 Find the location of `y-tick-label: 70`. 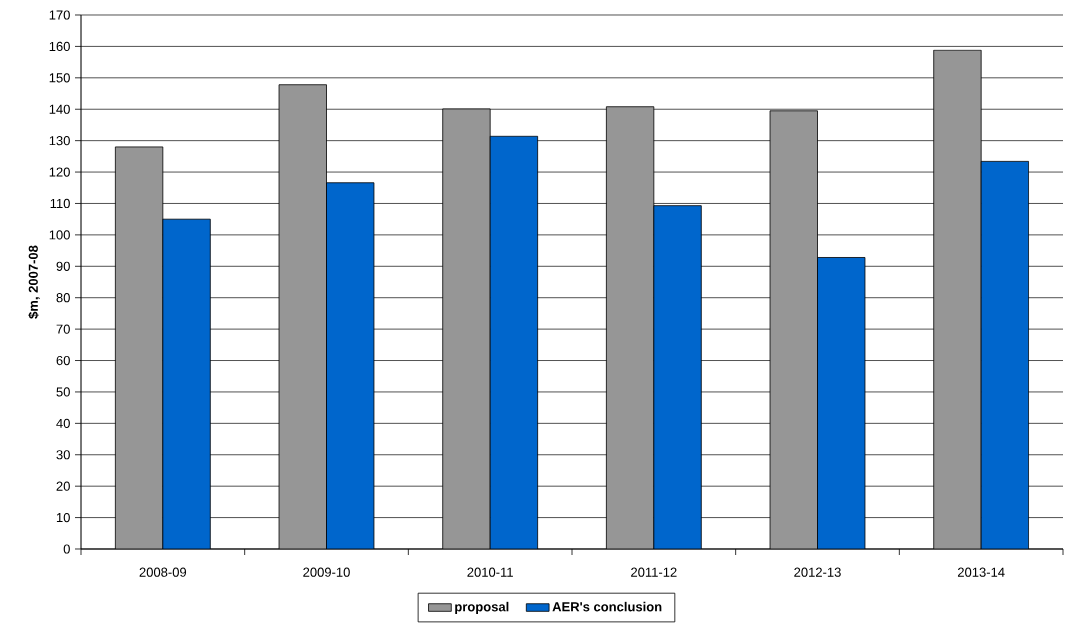

y-tick-label: 70 is located at coordinates (63, 329).